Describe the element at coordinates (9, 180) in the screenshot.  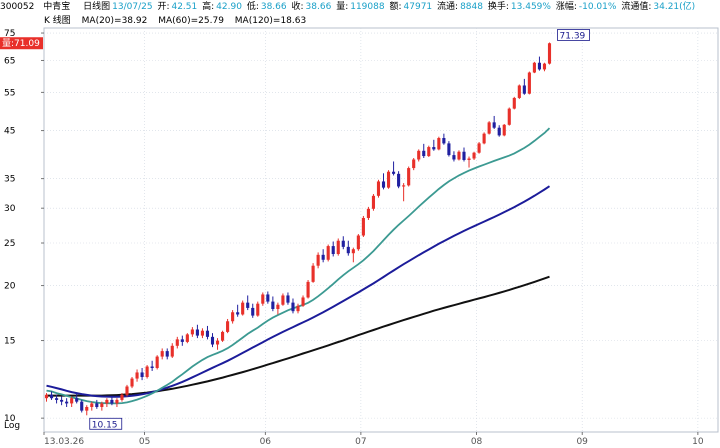
I see `y-tick-label: 35` at that location.